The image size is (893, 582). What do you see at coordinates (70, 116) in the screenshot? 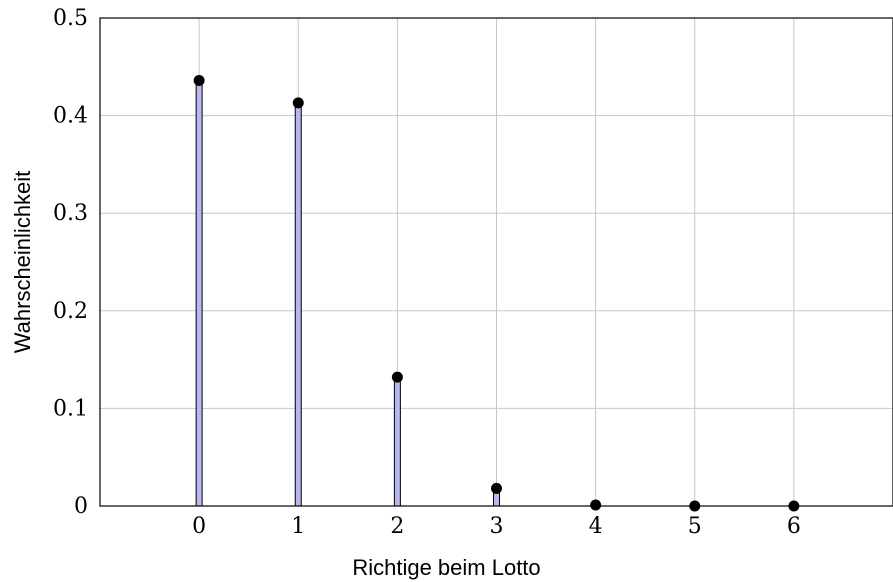
I see `y-tick-label-4: 0.4` at bounding box center [70, 116].